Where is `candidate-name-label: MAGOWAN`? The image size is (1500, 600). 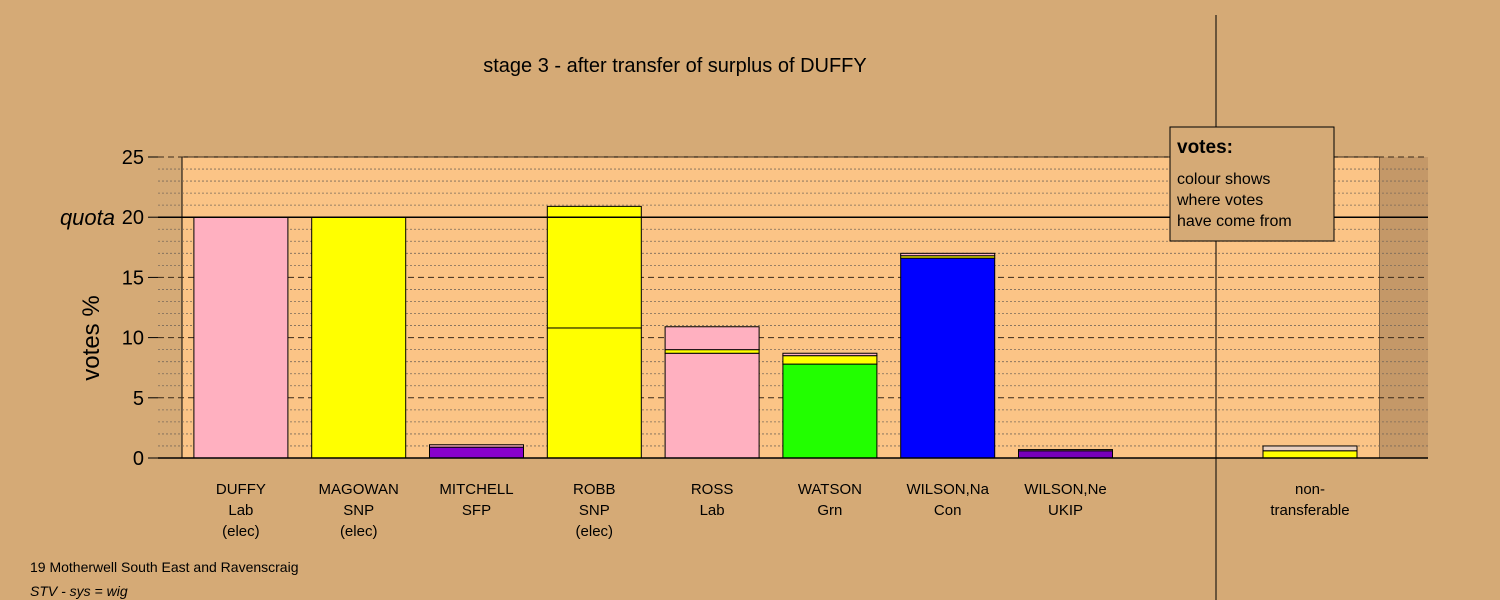 candidate-name-label: MAGOWAN is located at coordinates (359, 489).